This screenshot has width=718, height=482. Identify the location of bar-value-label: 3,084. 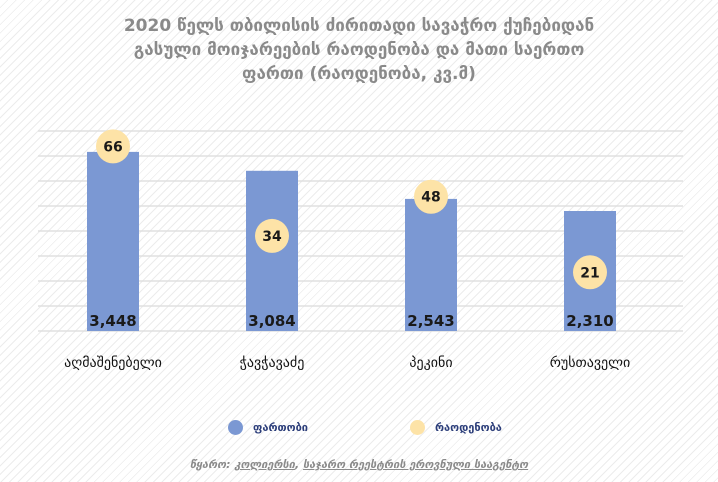
(271, 321).